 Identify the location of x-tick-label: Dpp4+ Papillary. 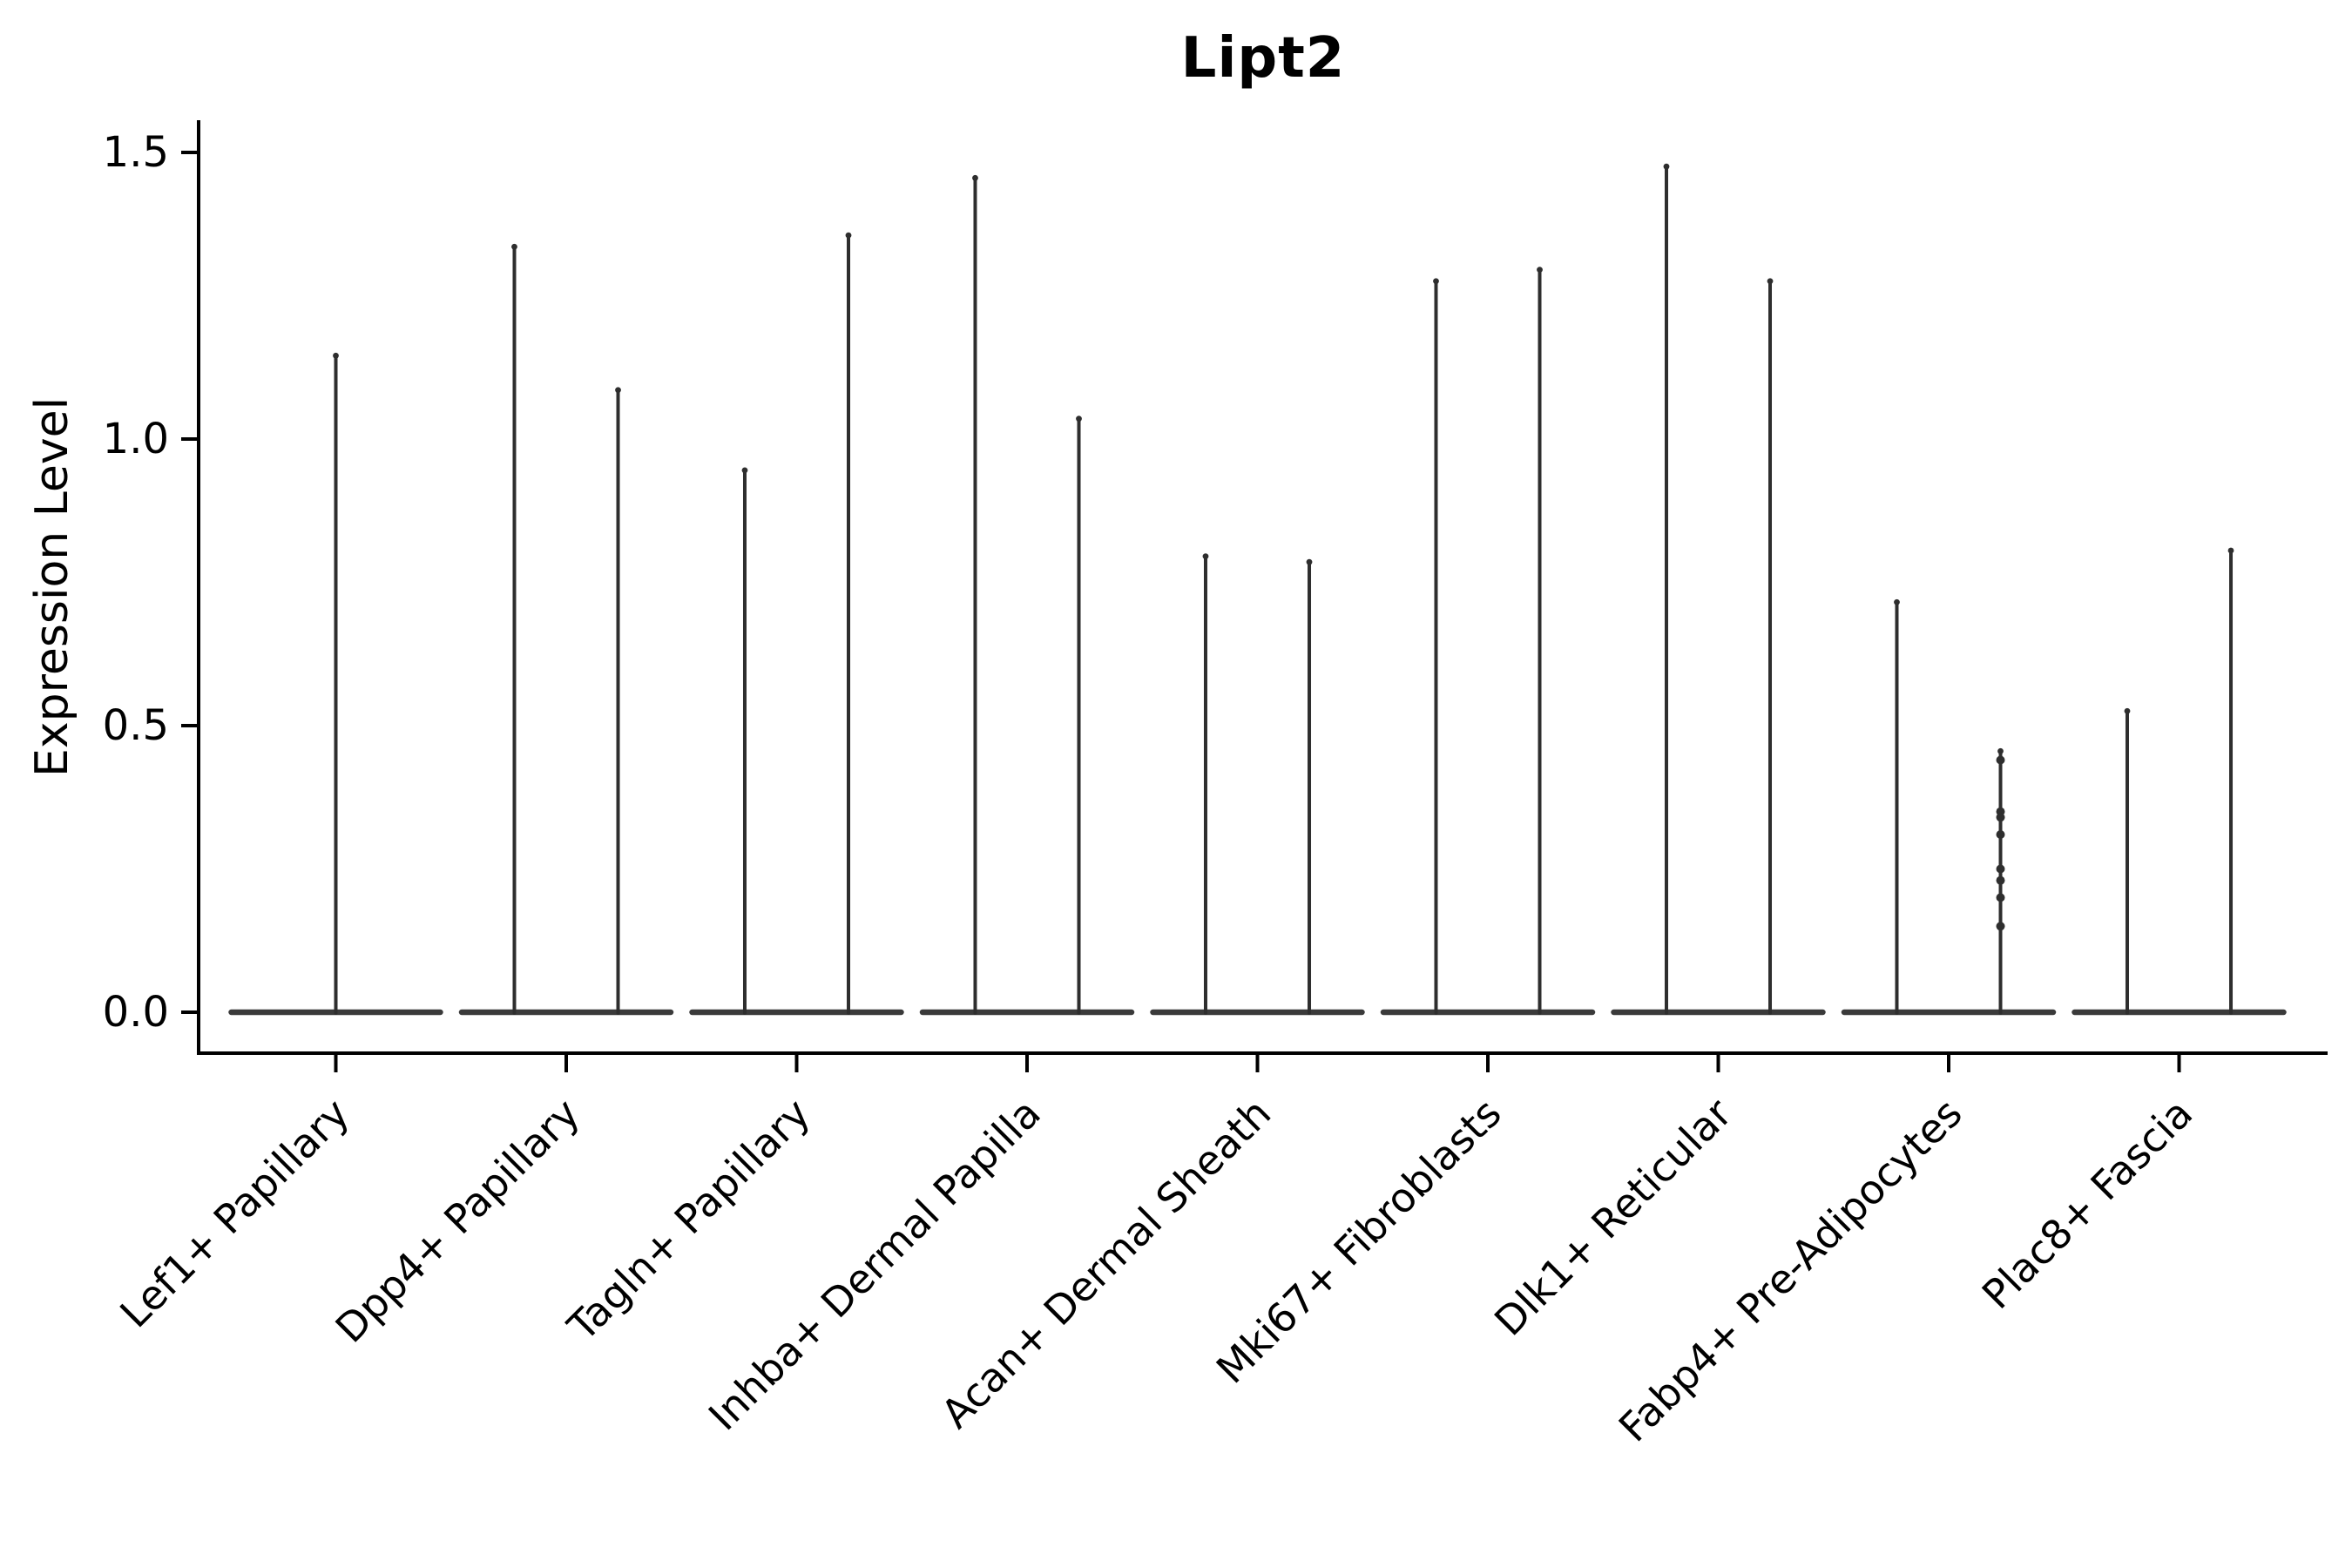
(458, 1221).